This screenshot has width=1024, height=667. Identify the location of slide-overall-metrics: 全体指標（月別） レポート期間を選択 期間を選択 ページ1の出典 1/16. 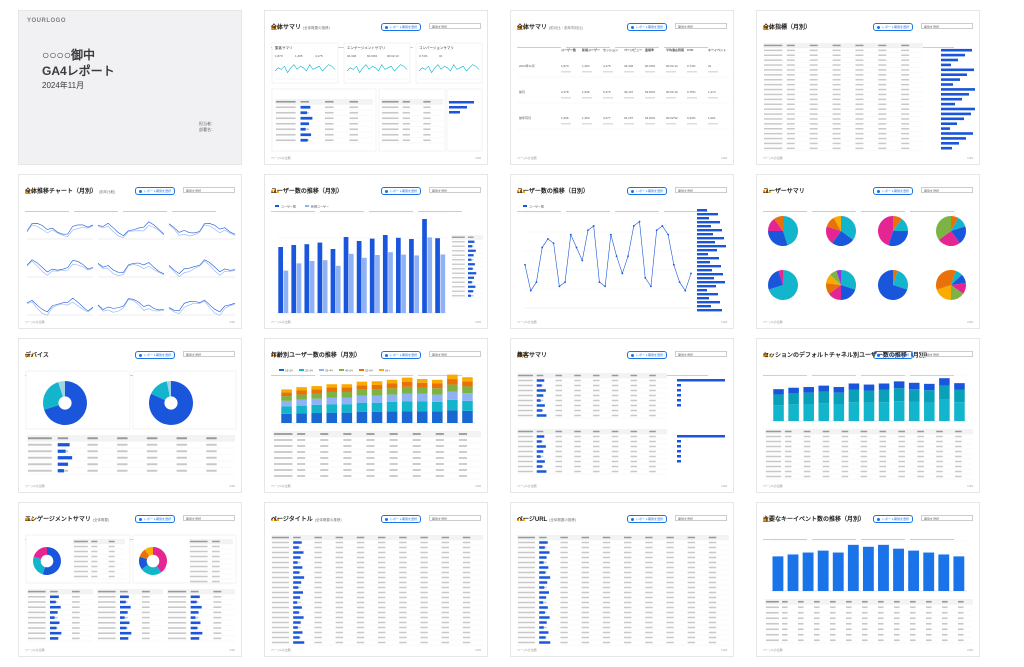
(868, 87).